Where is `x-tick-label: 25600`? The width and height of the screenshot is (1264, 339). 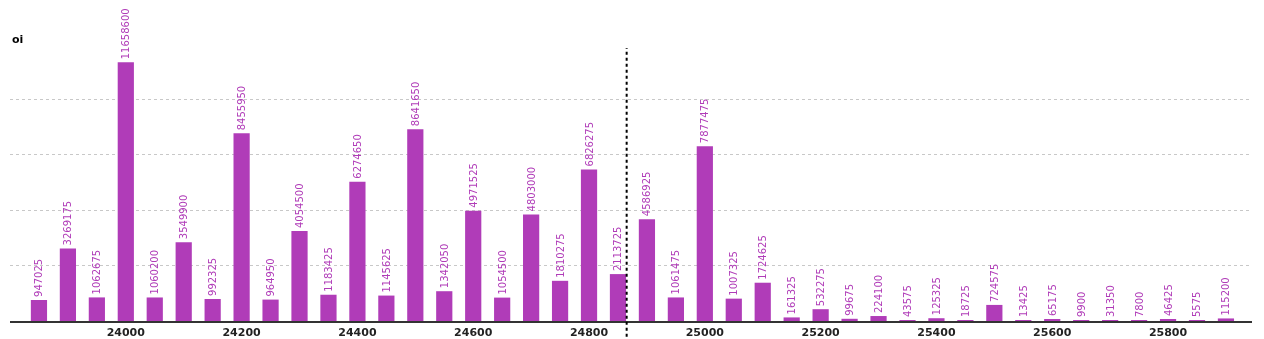
x-tick-label: 25600 is located at coordinates (1052, 332).